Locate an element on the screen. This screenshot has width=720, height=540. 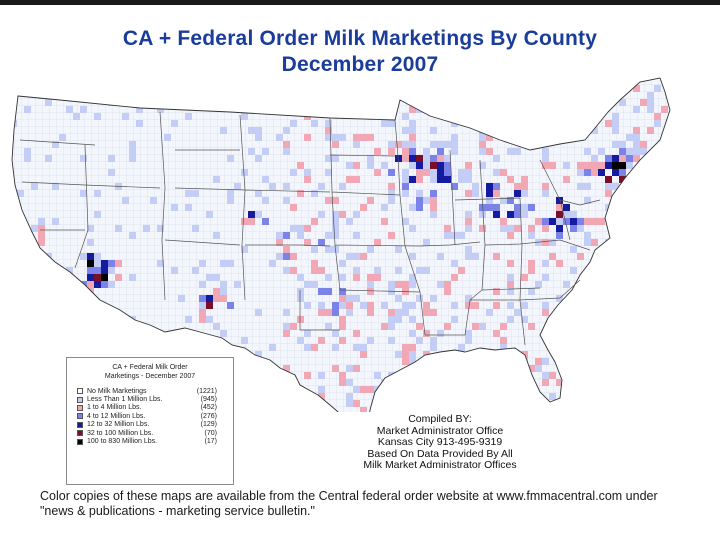
credits-line2: Market Administrator Office is located at coordinates (440, 430).